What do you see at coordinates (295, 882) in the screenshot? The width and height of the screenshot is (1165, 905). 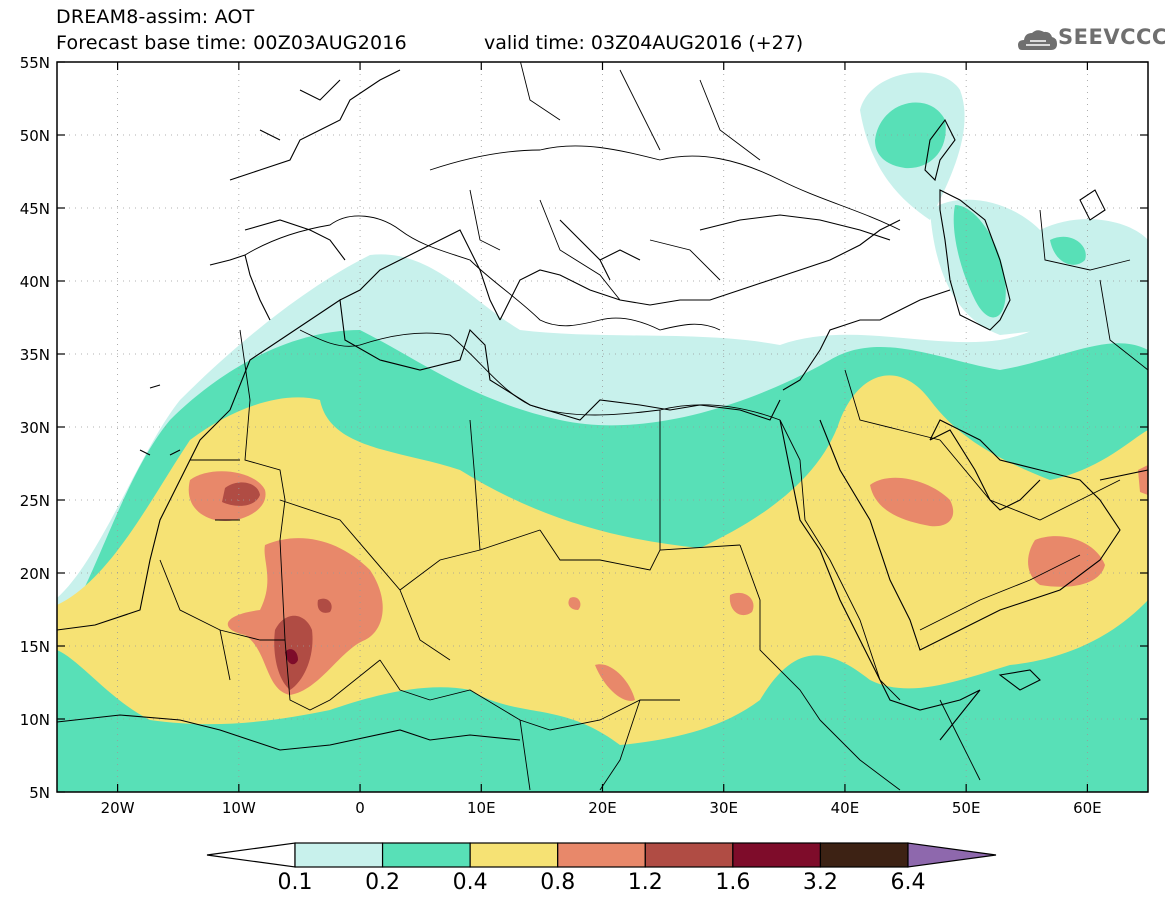 I see `colorbar-level-label: 0.1` at bounding box center [295, 882].